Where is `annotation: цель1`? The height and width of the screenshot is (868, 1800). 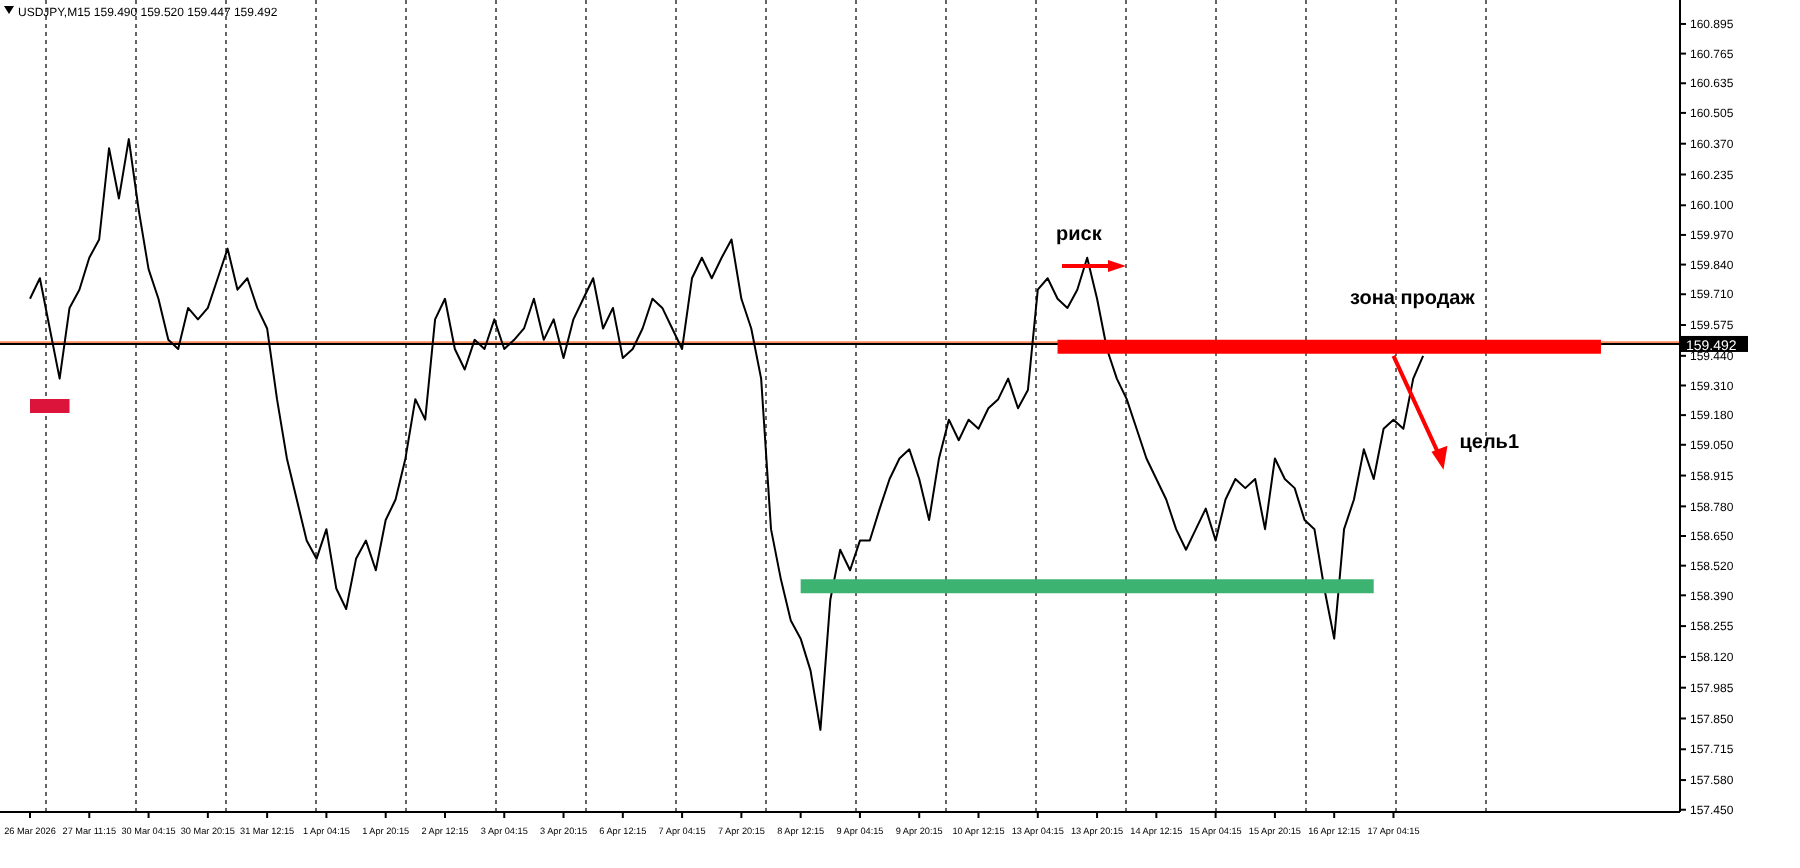
annotation: цель1 is located at coordinates (1489, 442).